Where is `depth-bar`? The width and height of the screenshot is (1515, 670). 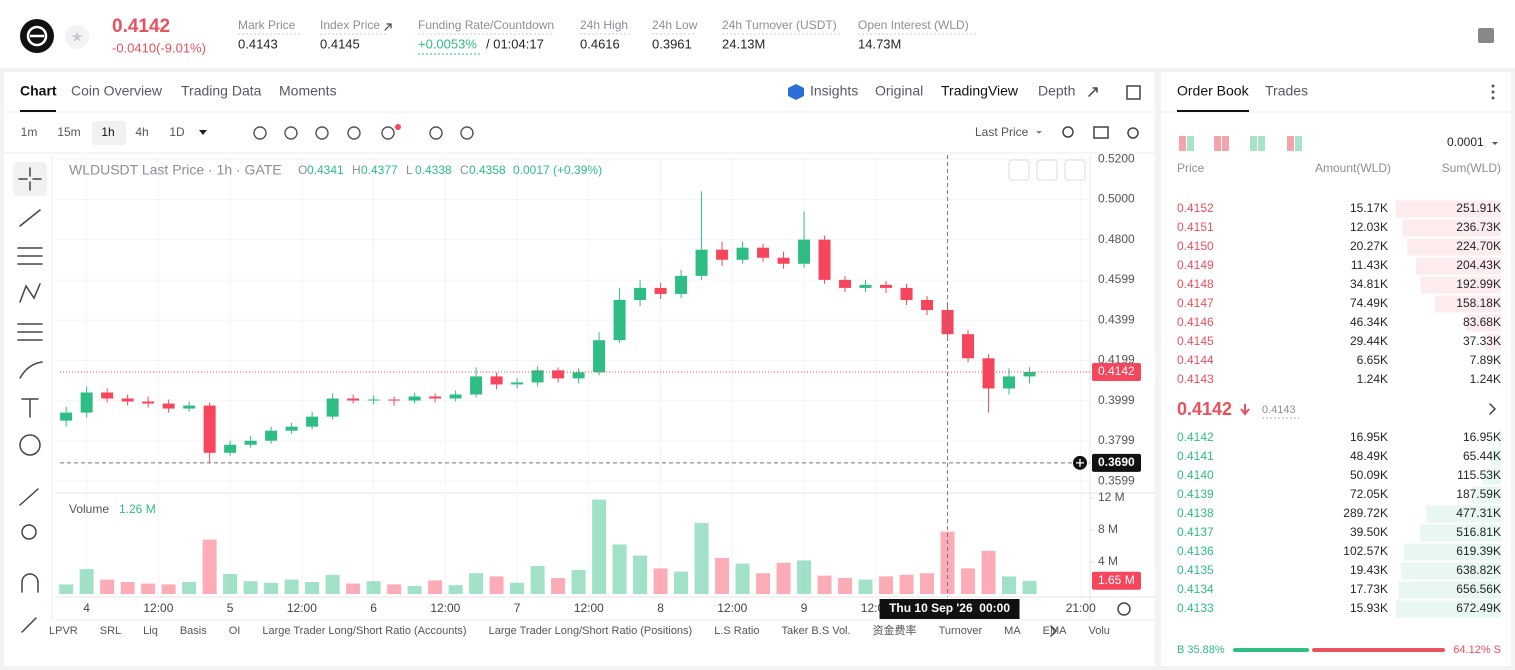 depth-bar is located at coordinates (1483, 323).